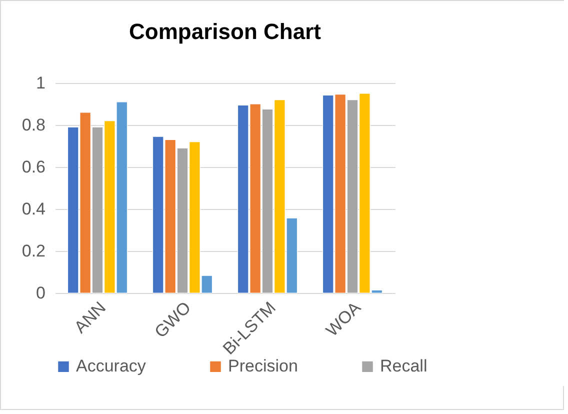 This screenshot has width=568, height=414. What do you see at coordinates (263, 366) in the screenshot?
I see `legend-label: Precision` at bounding box center [263, 366].